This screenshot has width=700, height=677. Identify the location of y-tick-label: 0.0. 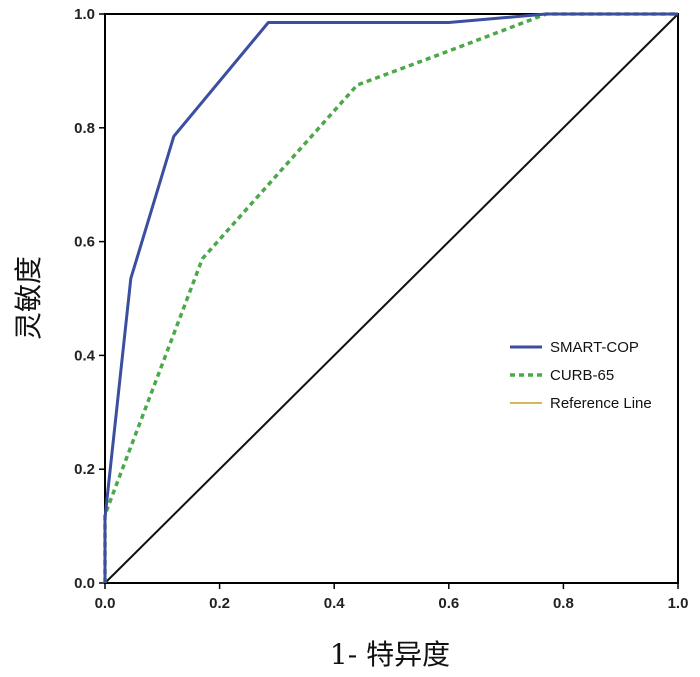
(84, 583).